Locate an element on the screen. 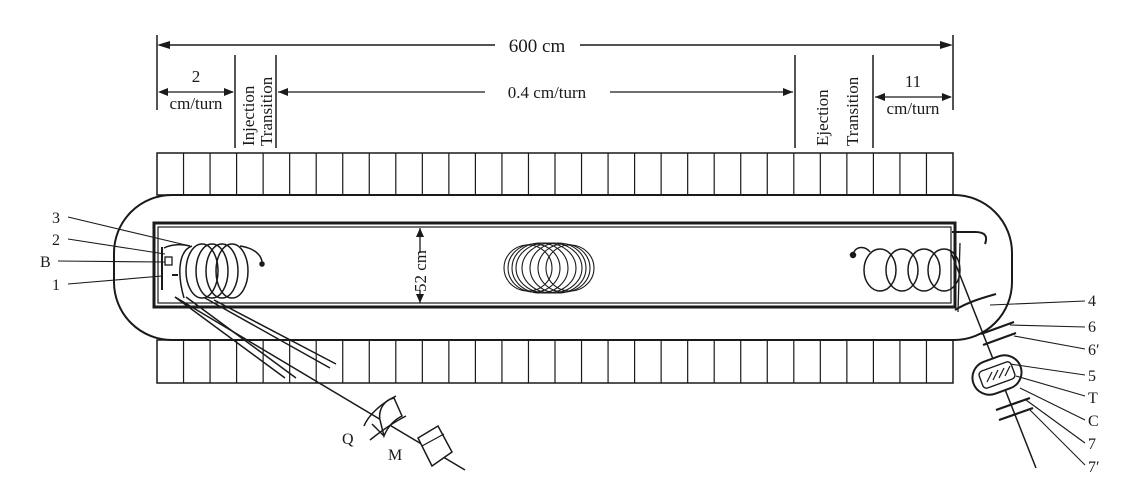 This screenshot has width=1146, height=492. label-5: 5 is located at coordinates (1092, 376).